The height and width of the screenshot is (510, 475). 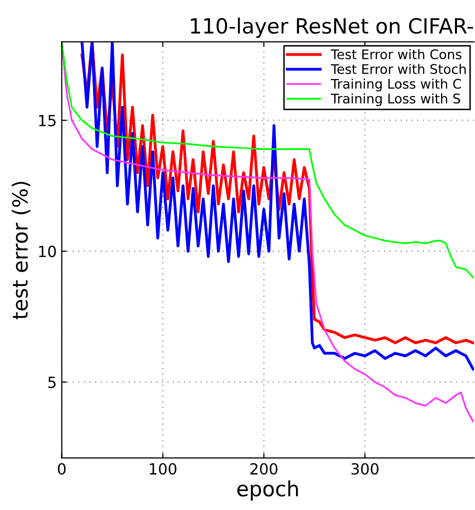 I want to click on legend-label: Training Loss with S, so click(x=395, y=99).